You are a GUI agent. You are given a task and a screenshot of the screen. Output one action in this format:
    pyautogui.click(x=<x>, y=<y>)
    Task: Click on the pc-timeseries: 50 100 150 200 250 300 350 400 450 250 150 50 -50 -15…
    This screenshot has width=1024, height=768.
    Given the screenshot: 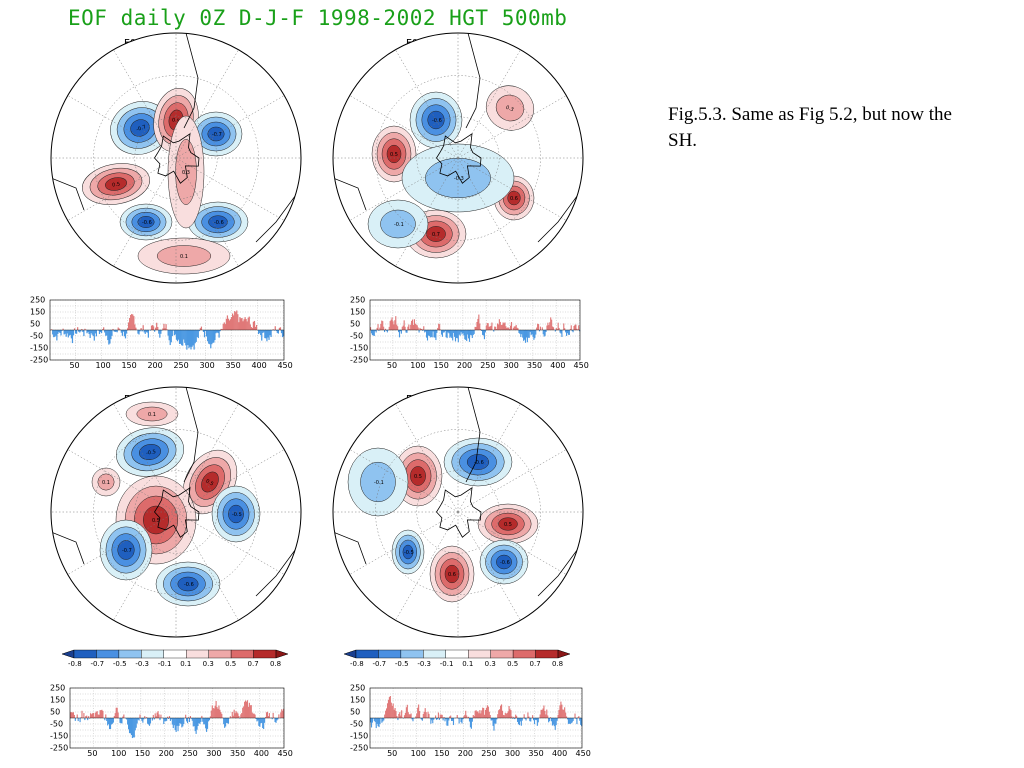 What is the action you would take?
    pyautogui.click(x=161, y=333)
    